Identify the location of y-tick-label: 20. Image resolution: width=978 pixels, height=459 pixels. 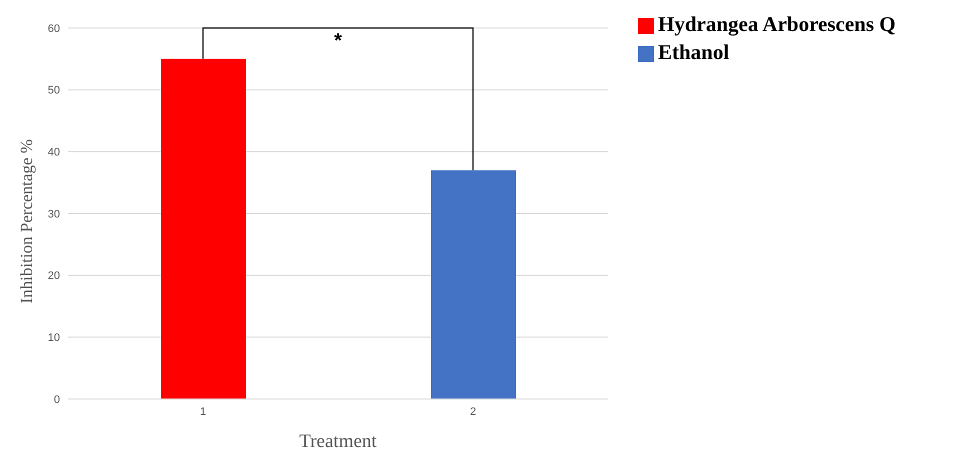
(54, 276).